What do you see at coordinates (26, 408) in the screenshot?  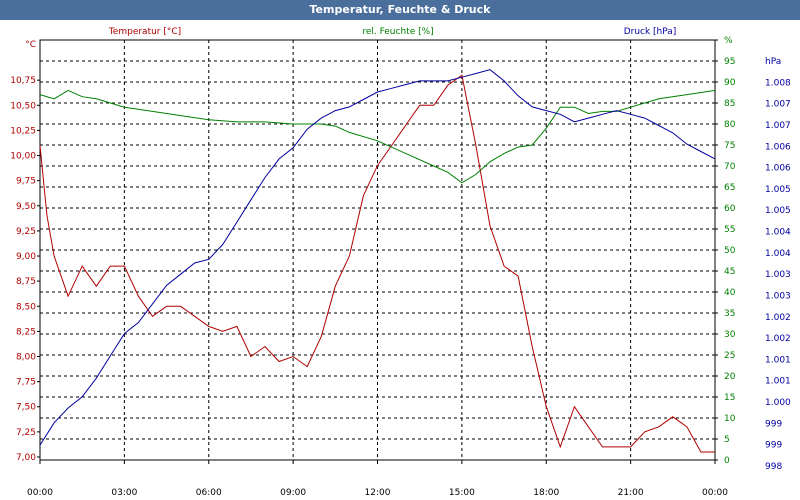 I see `temperature-tick-label: 7,50` at bounding box center [26, 408].